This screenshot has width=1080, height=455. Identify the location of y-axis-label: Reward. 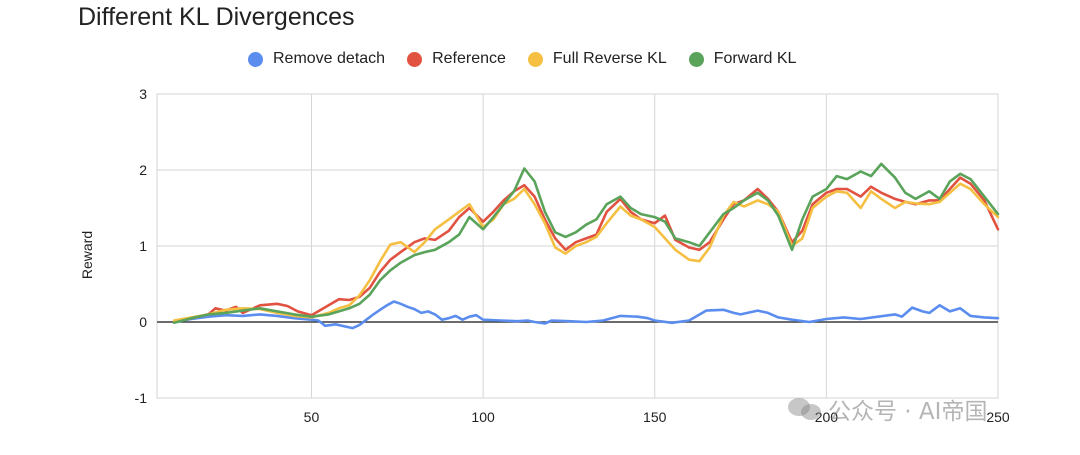
(87, 255).